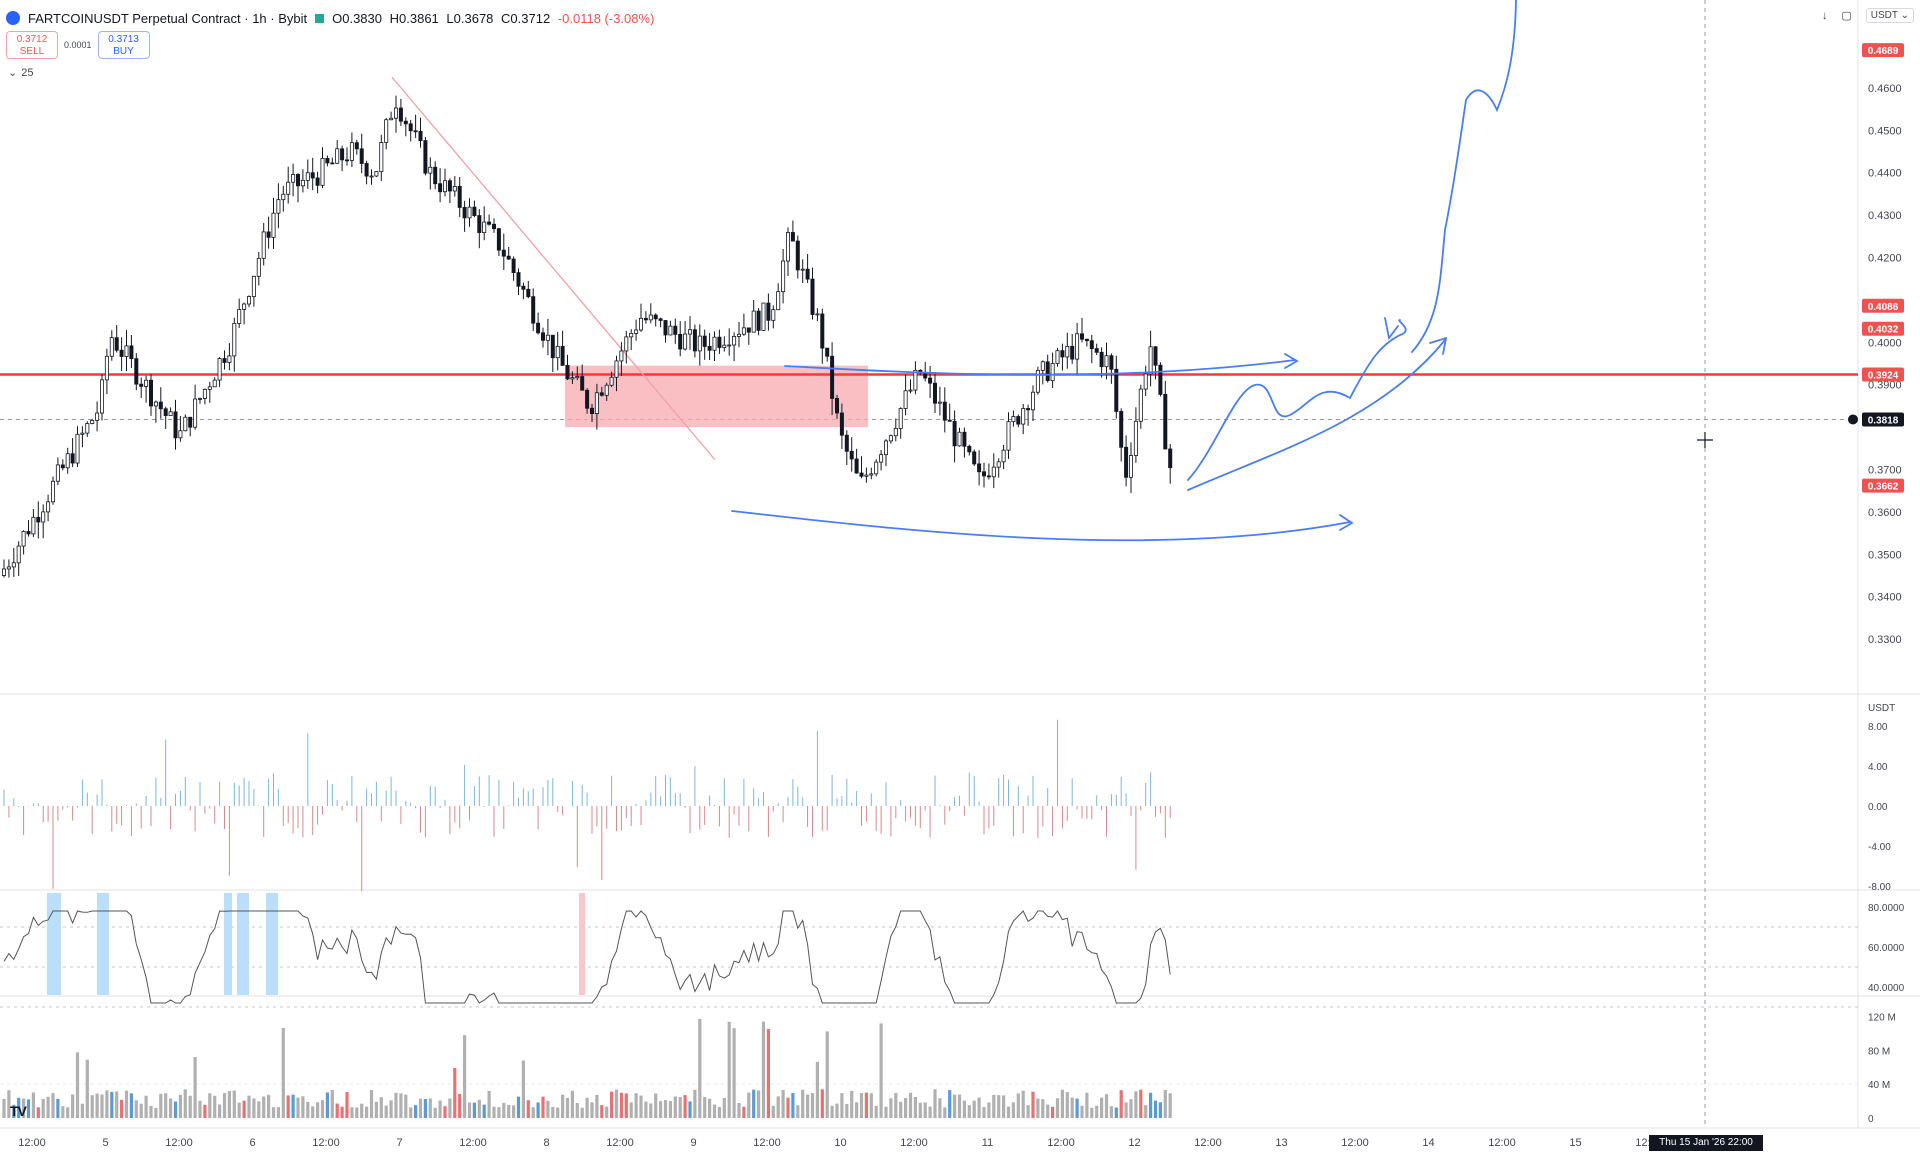  Describe the element at coordinates (1885, 174) in the screenshot. I see `price-tick-label: 0.4400` at that location.